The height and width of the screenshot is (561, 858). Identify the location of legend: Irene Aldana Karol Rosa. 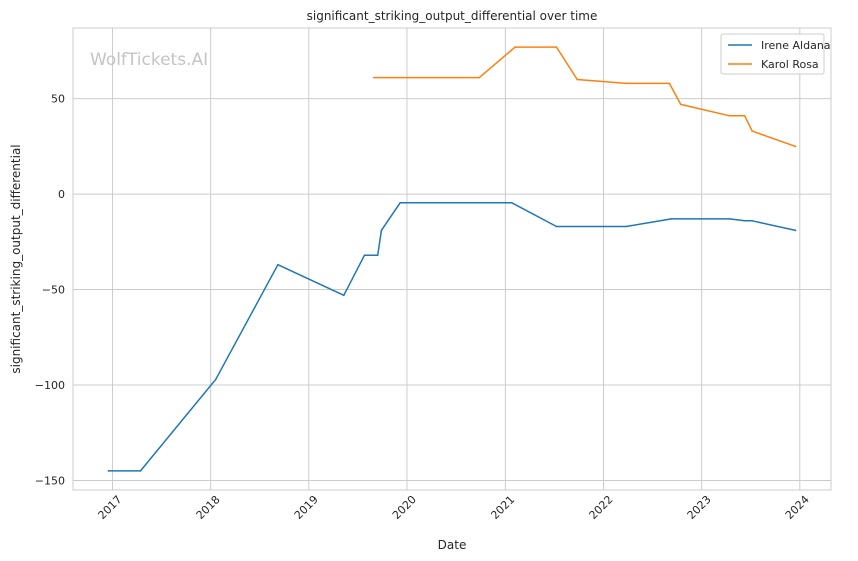
(775, 54).